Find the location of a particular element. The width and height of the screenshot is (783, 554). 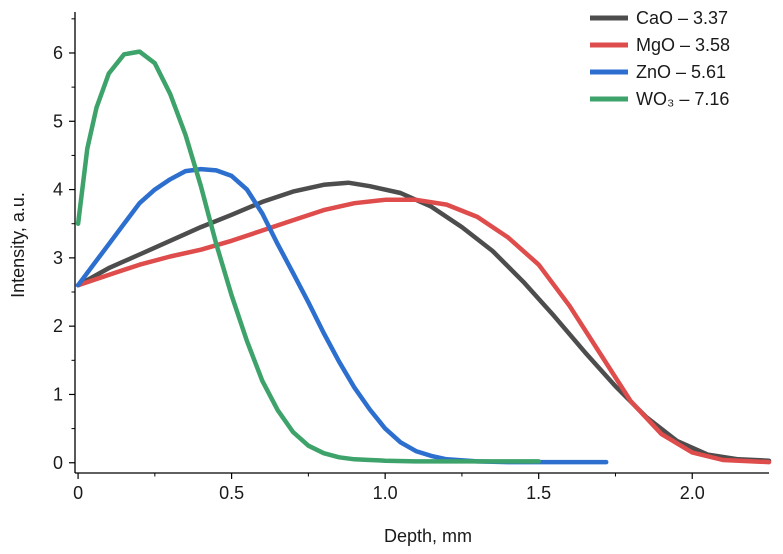

x-tick-label: 2.0 is located at coordinates (692, 493).